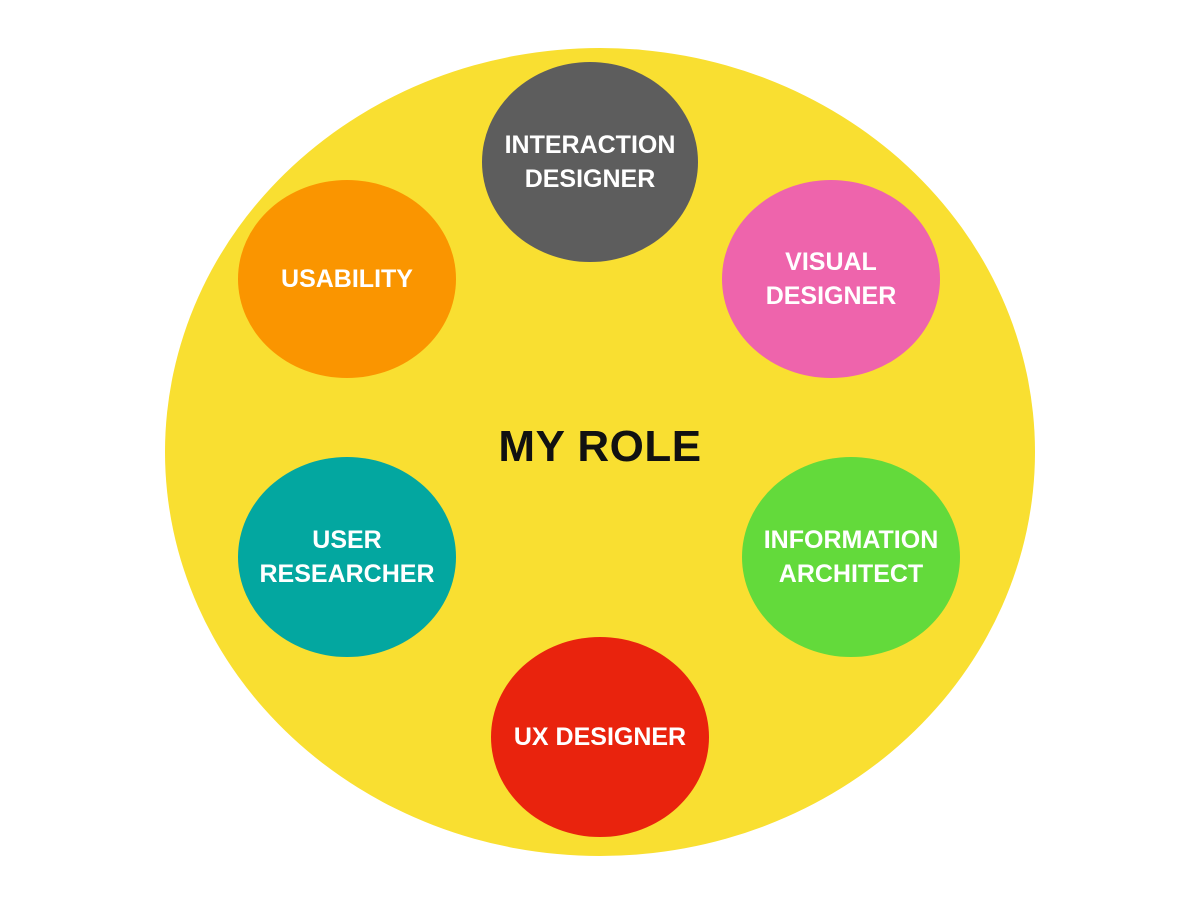  I want to click on role-usability-label: USABILITY, so click(347, 279).